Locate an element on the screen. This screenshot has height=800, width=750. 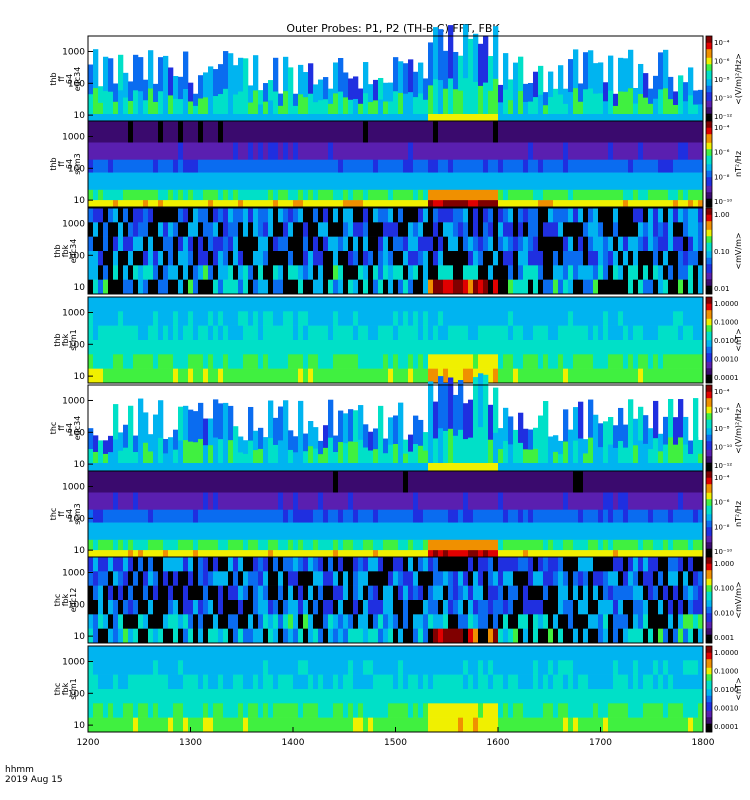
colorbar-thb-ffp-scm3: 10⁻¹⁰ 10⁻⁸ 10⁻⁶ 10⁻⁴ nT²/Hz is located at coordinates (724, 164).